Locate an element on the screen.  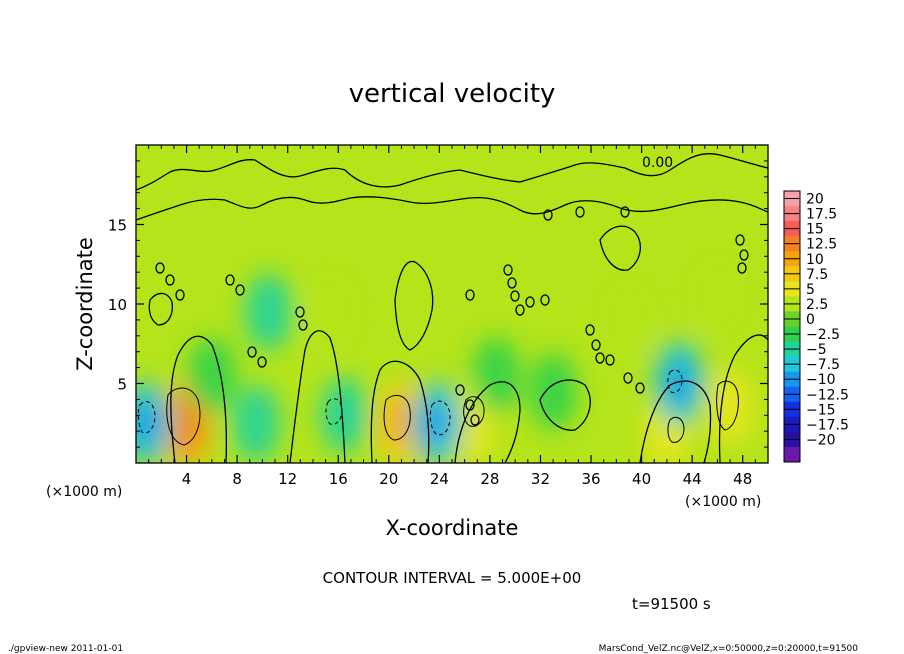
colorbar-label: −12.5 is located at coordinates (827, 395).